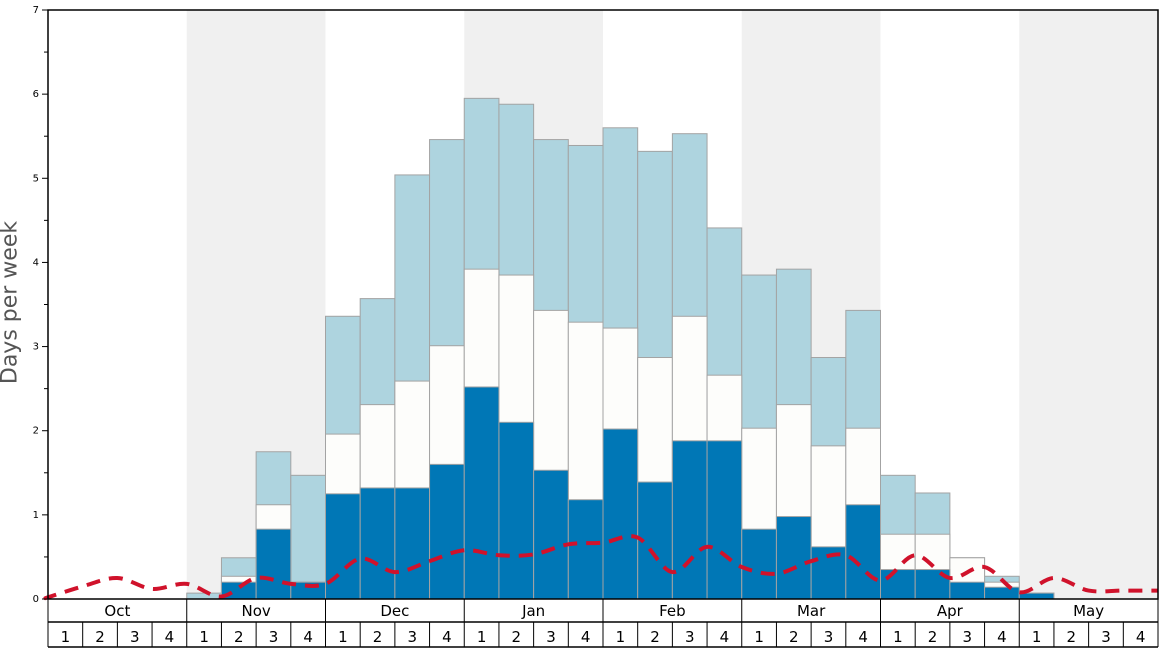 Image resolution: width=1168 pixels, height=648 pixels. Describe the element at coordinates (394, 611) in the screenshot. I see `month-label-dec: Dec` at that location.